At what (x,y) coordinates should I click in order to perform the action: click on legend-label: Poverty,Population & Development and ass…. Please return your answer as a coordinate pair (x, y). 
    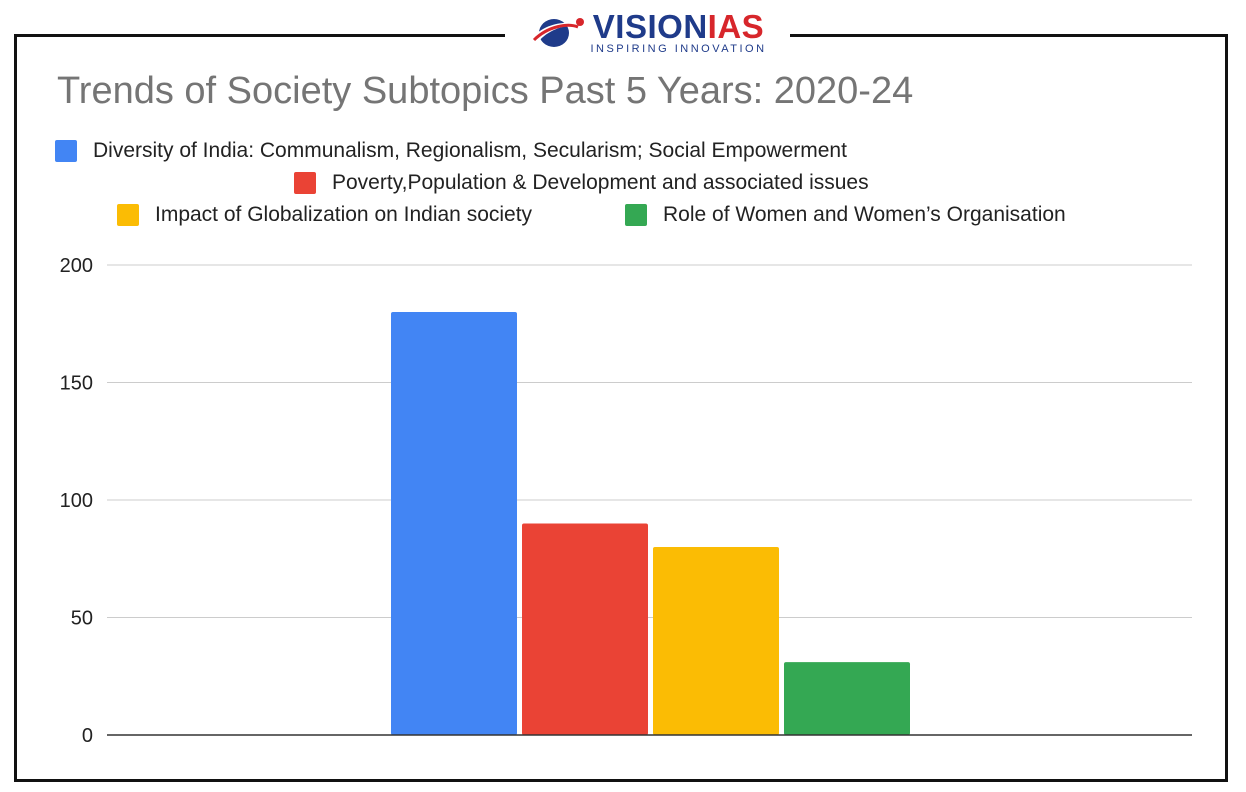
    Looking at the image, I should click on (600, 182).